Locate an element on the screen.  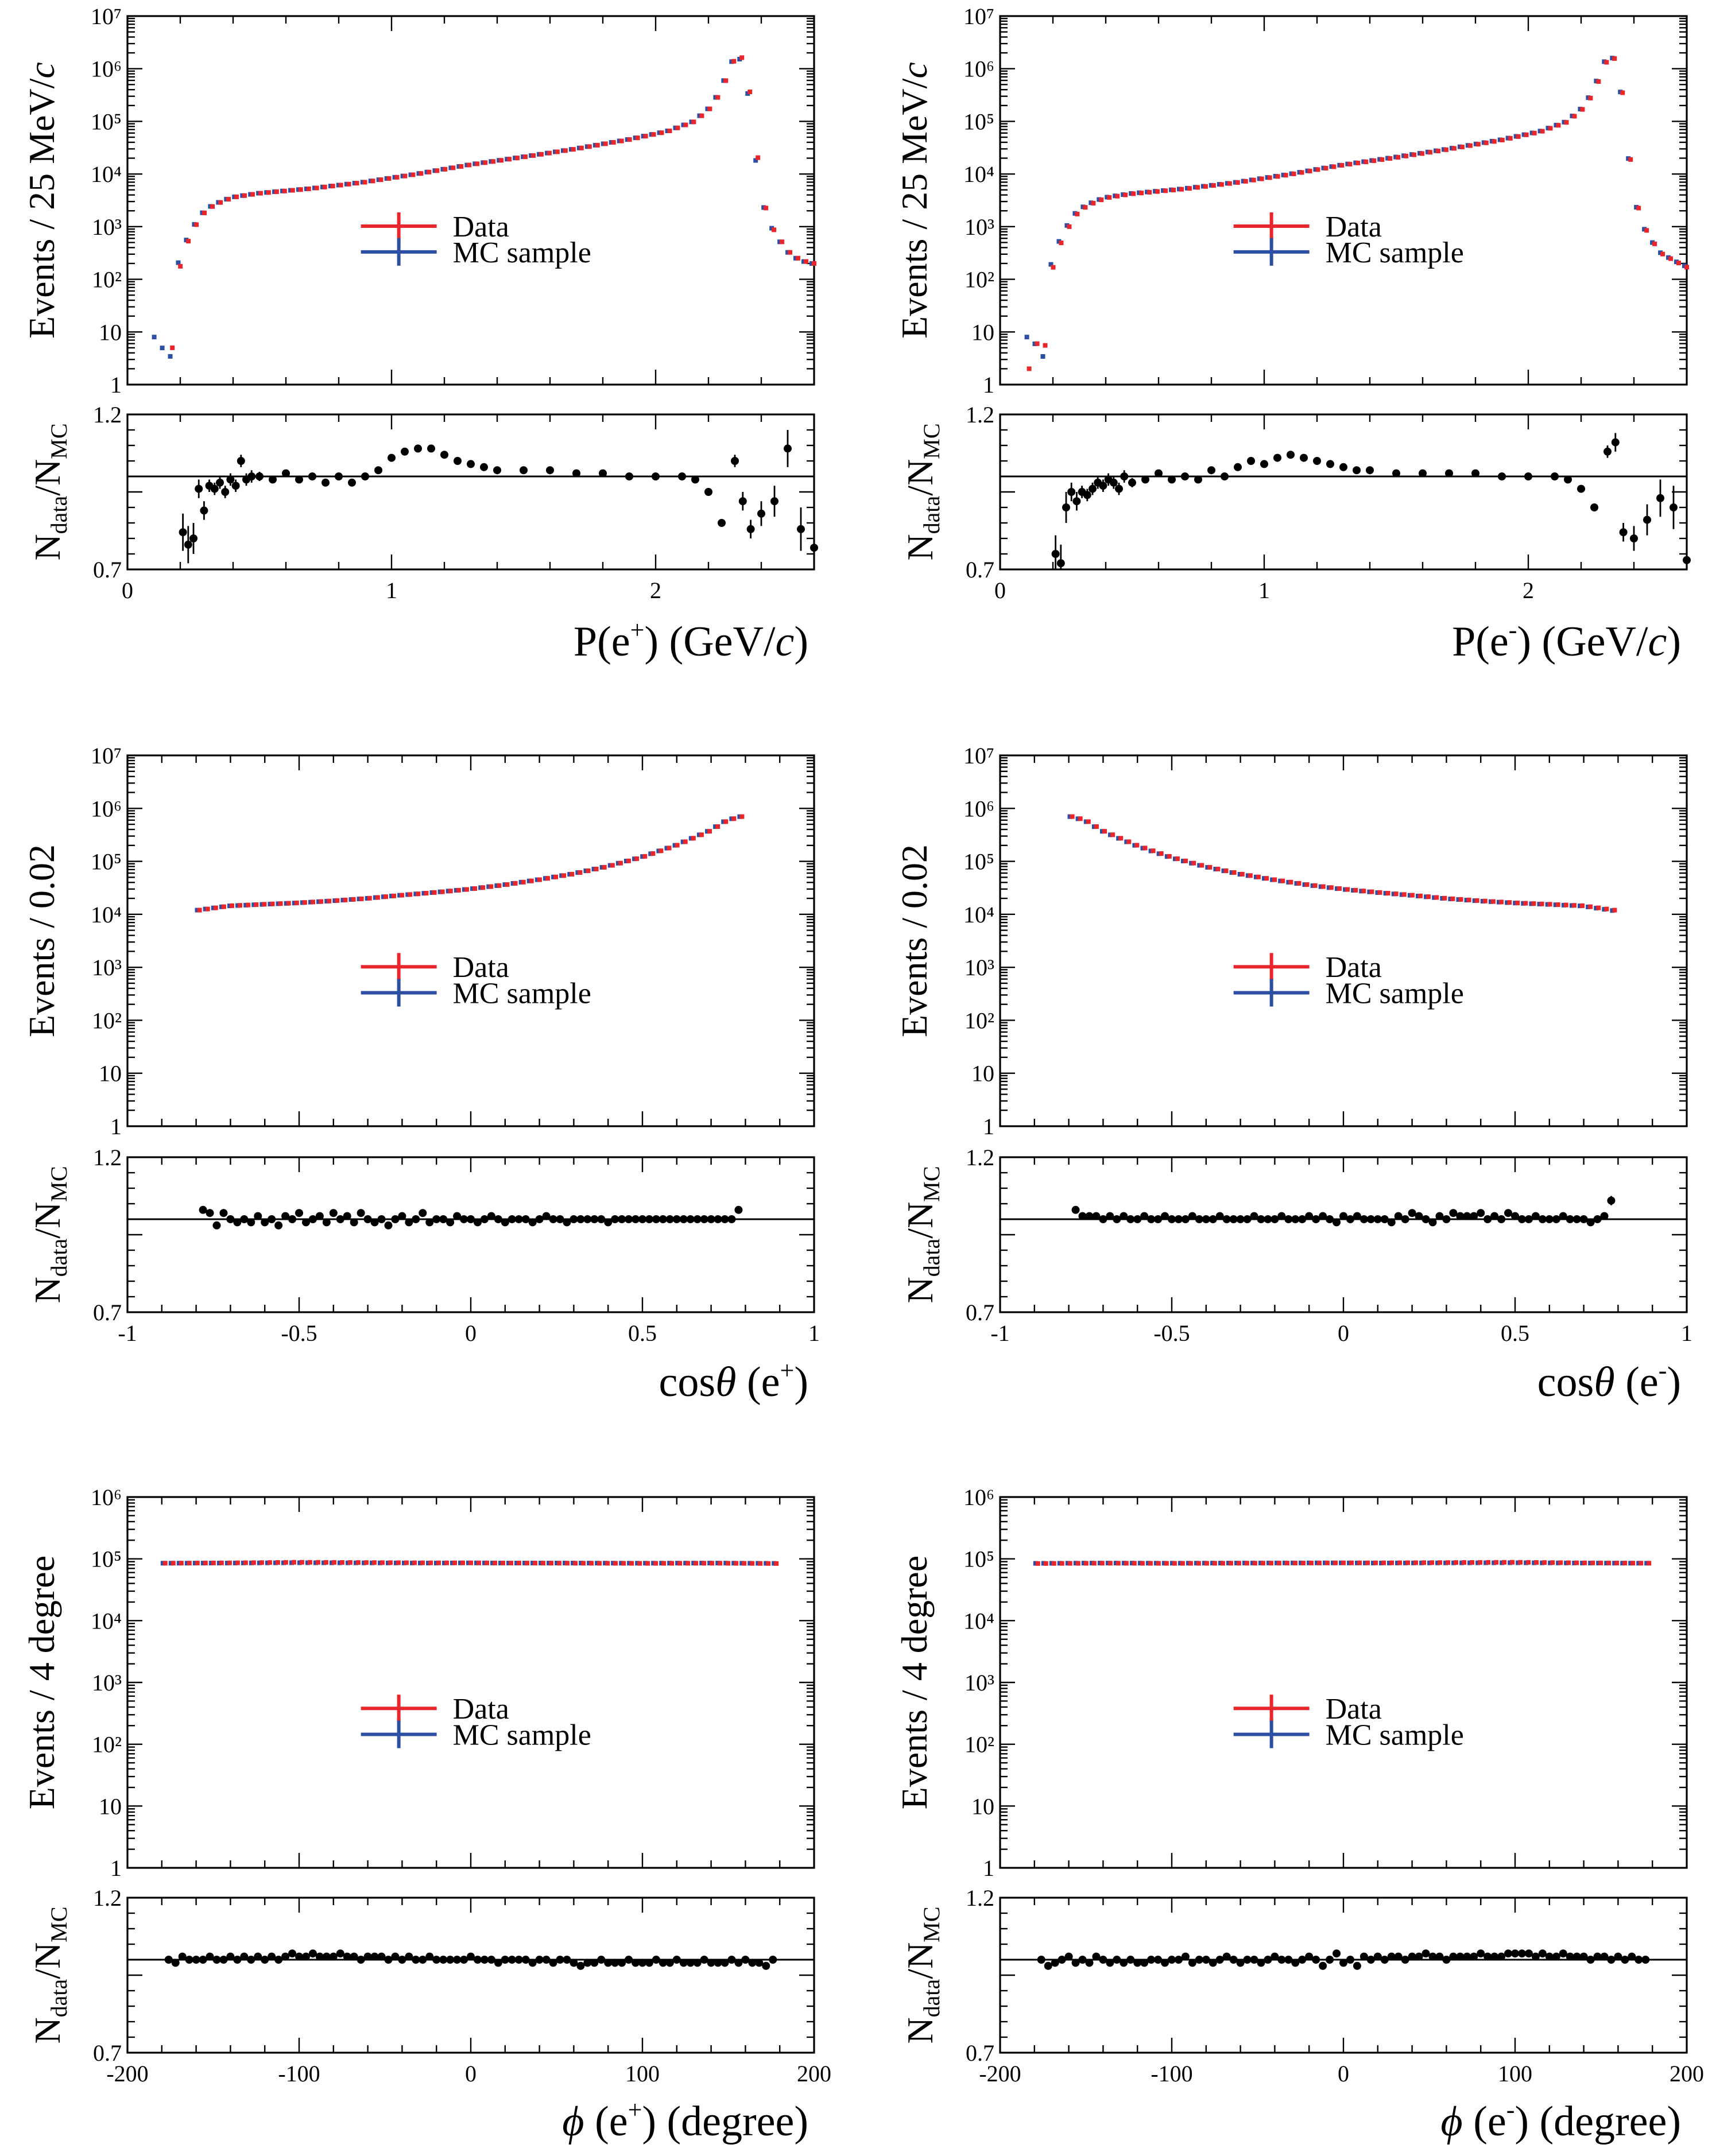
y-tick-label: 1 is located at coordinates (989, 1868).